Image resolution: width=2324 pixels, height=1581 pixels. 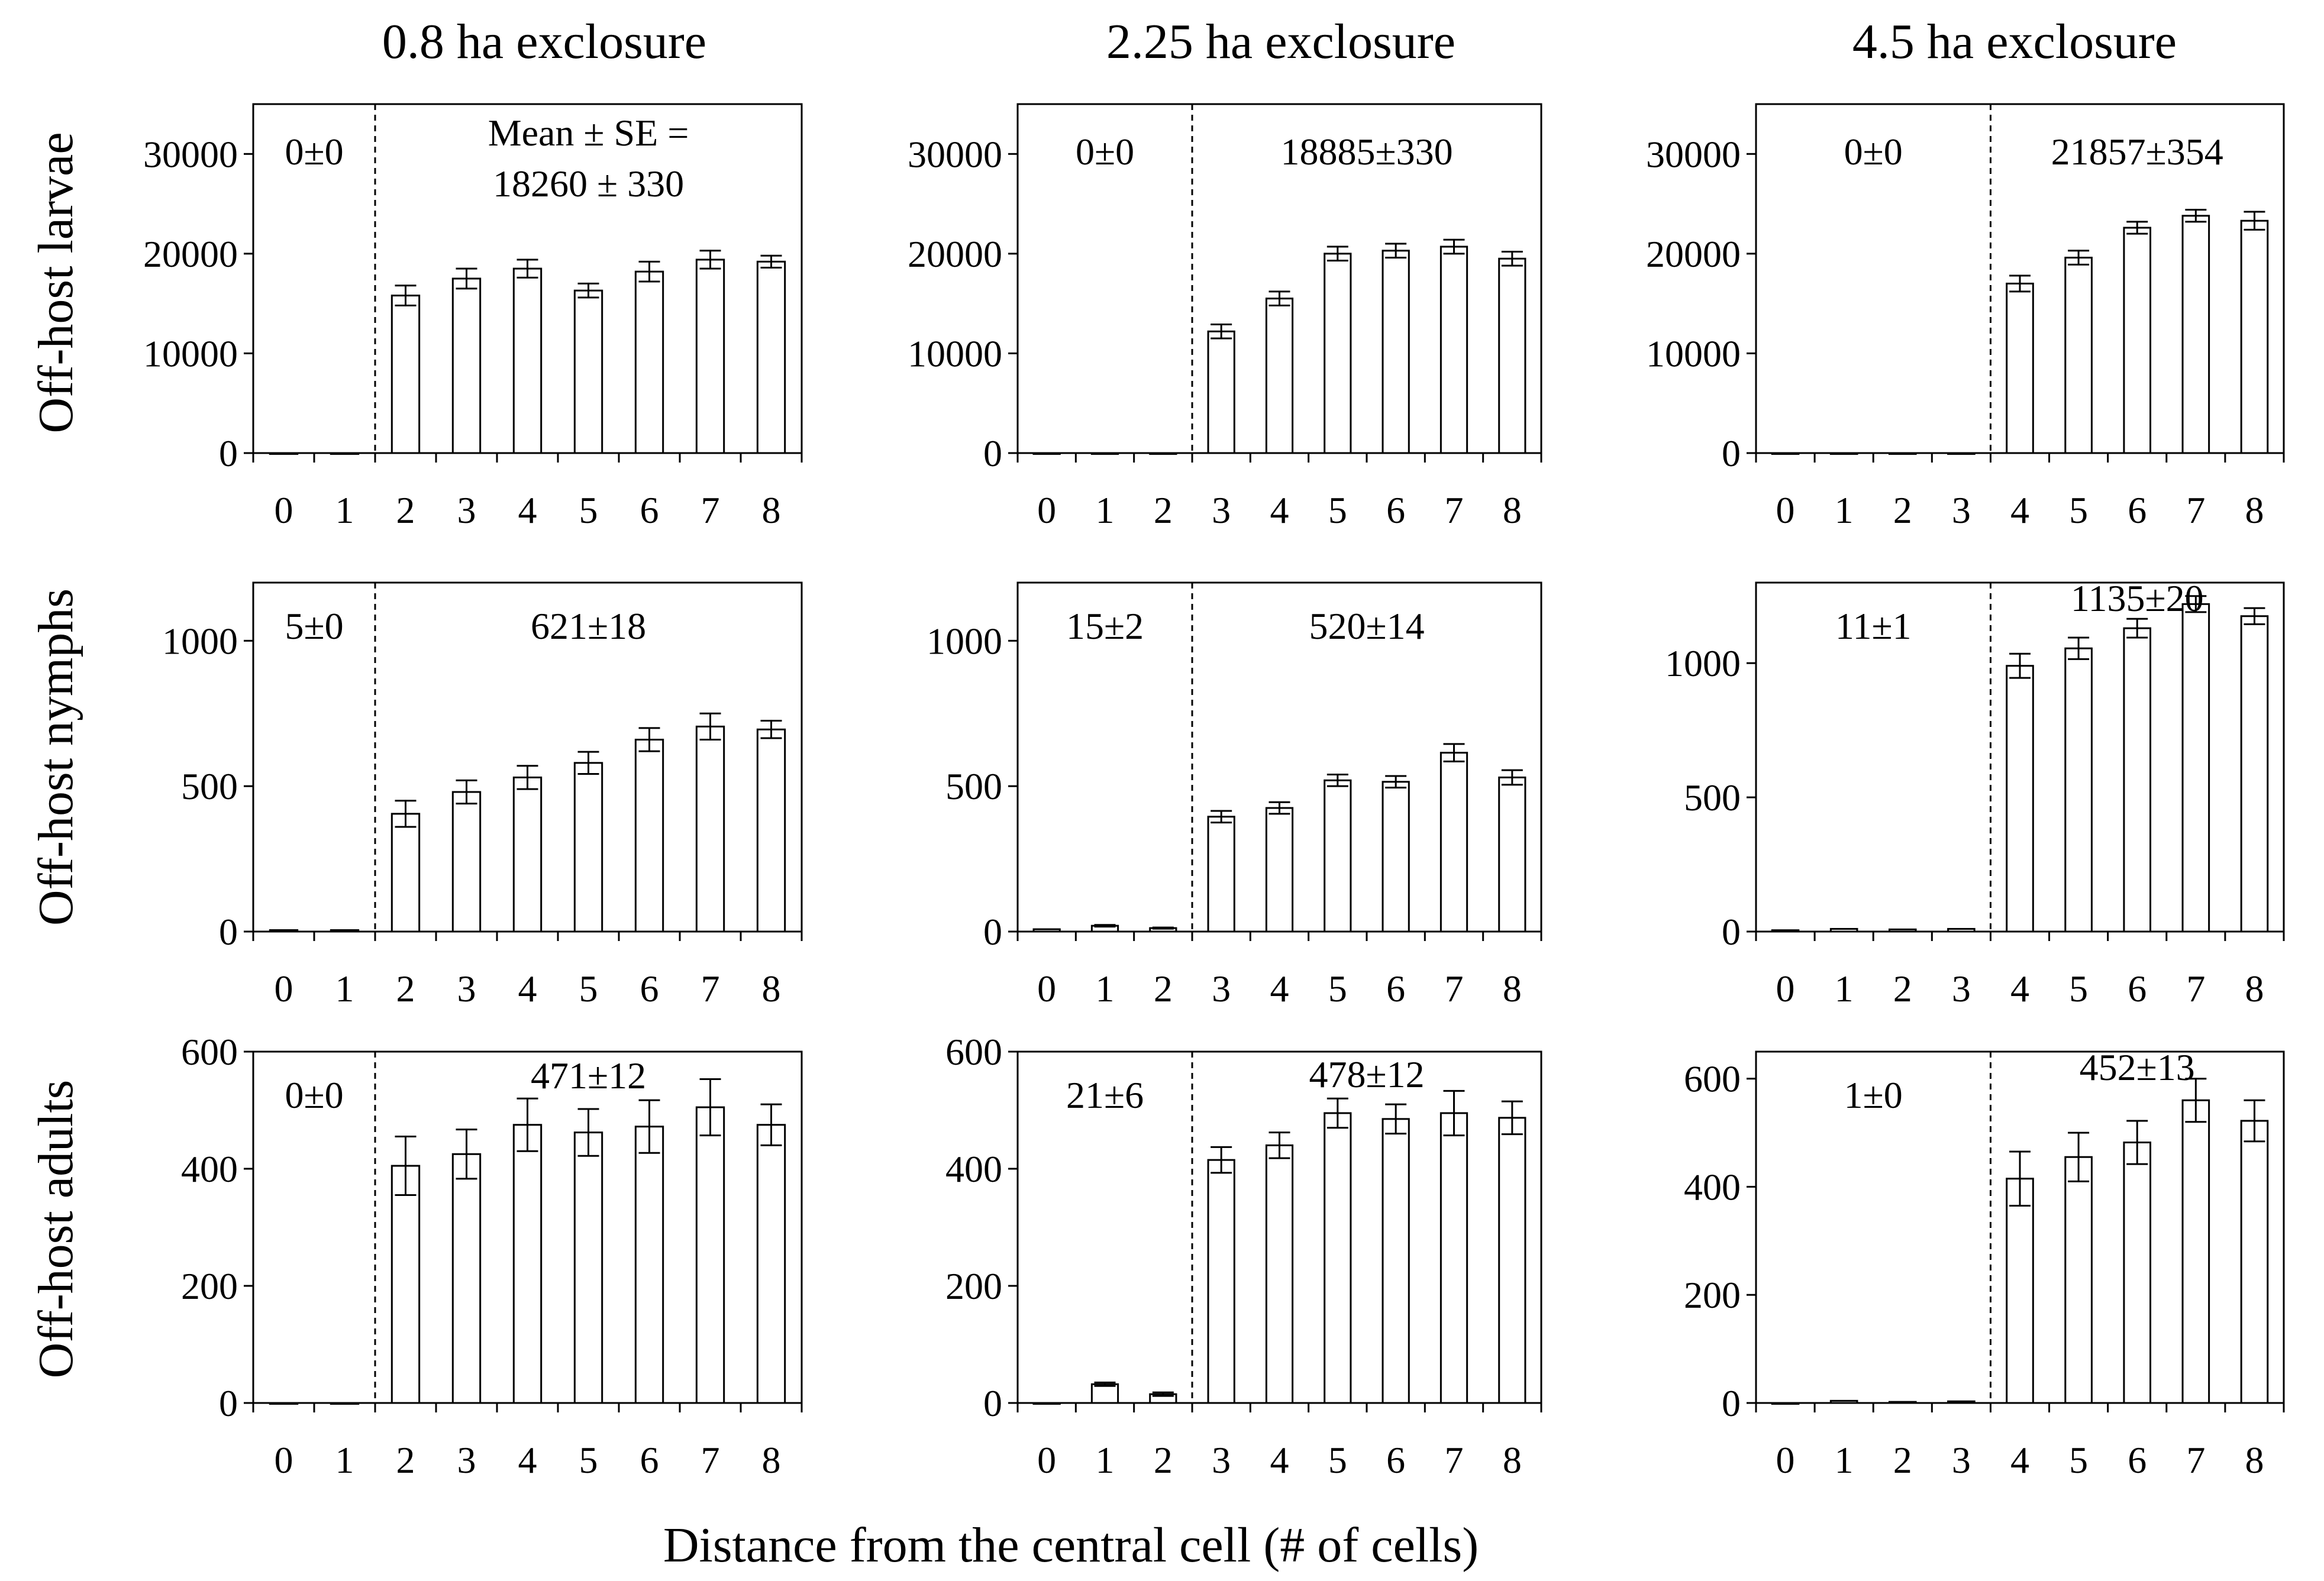 What do you see at coordinates (2137, 1067) in the screenshot?
I see `annotation-outside-mean: 452±13` at bounding box center [2137, 1067].